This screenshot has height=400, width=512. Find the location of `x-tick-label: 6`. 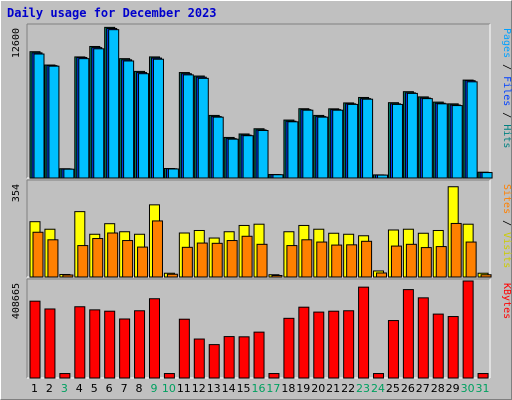

x-tick-label: 6 is located at coordinates (109, 388).